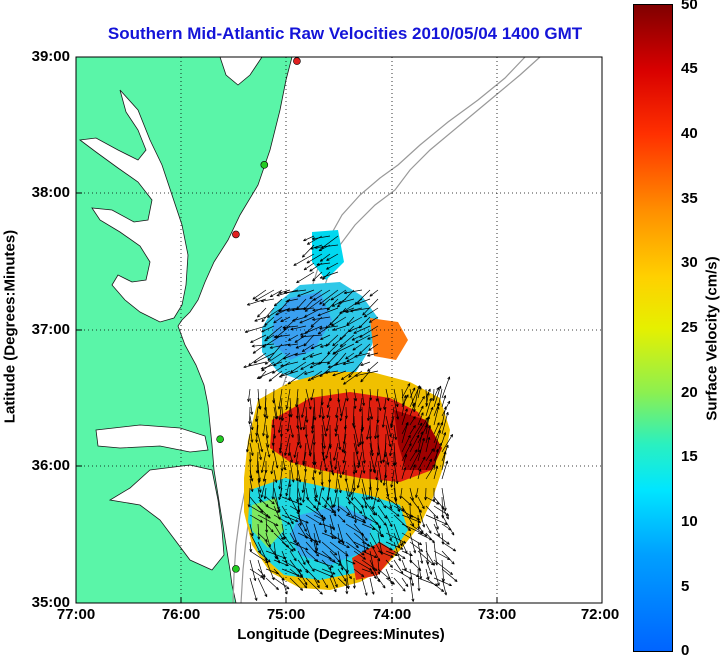 The image size is (724, 659). Describe the element at coordinates (712, 338) in the screenshot. I see `colorbar-label: Surface Velocity (cm/s)` at that location.